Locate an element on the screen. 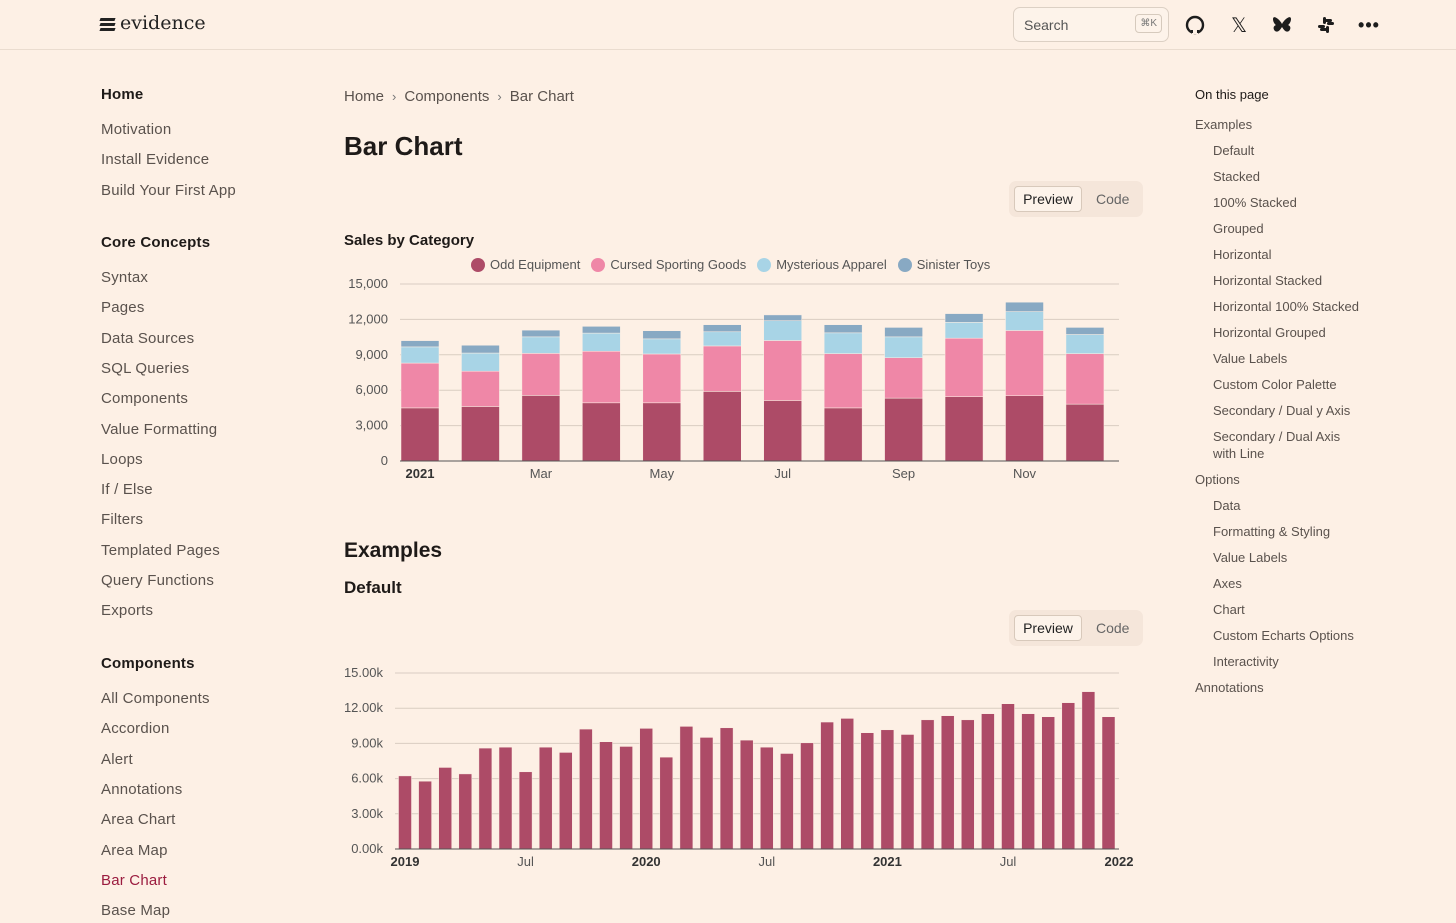  legend-item: Odd Equipment is located at coordinates (525, 264).